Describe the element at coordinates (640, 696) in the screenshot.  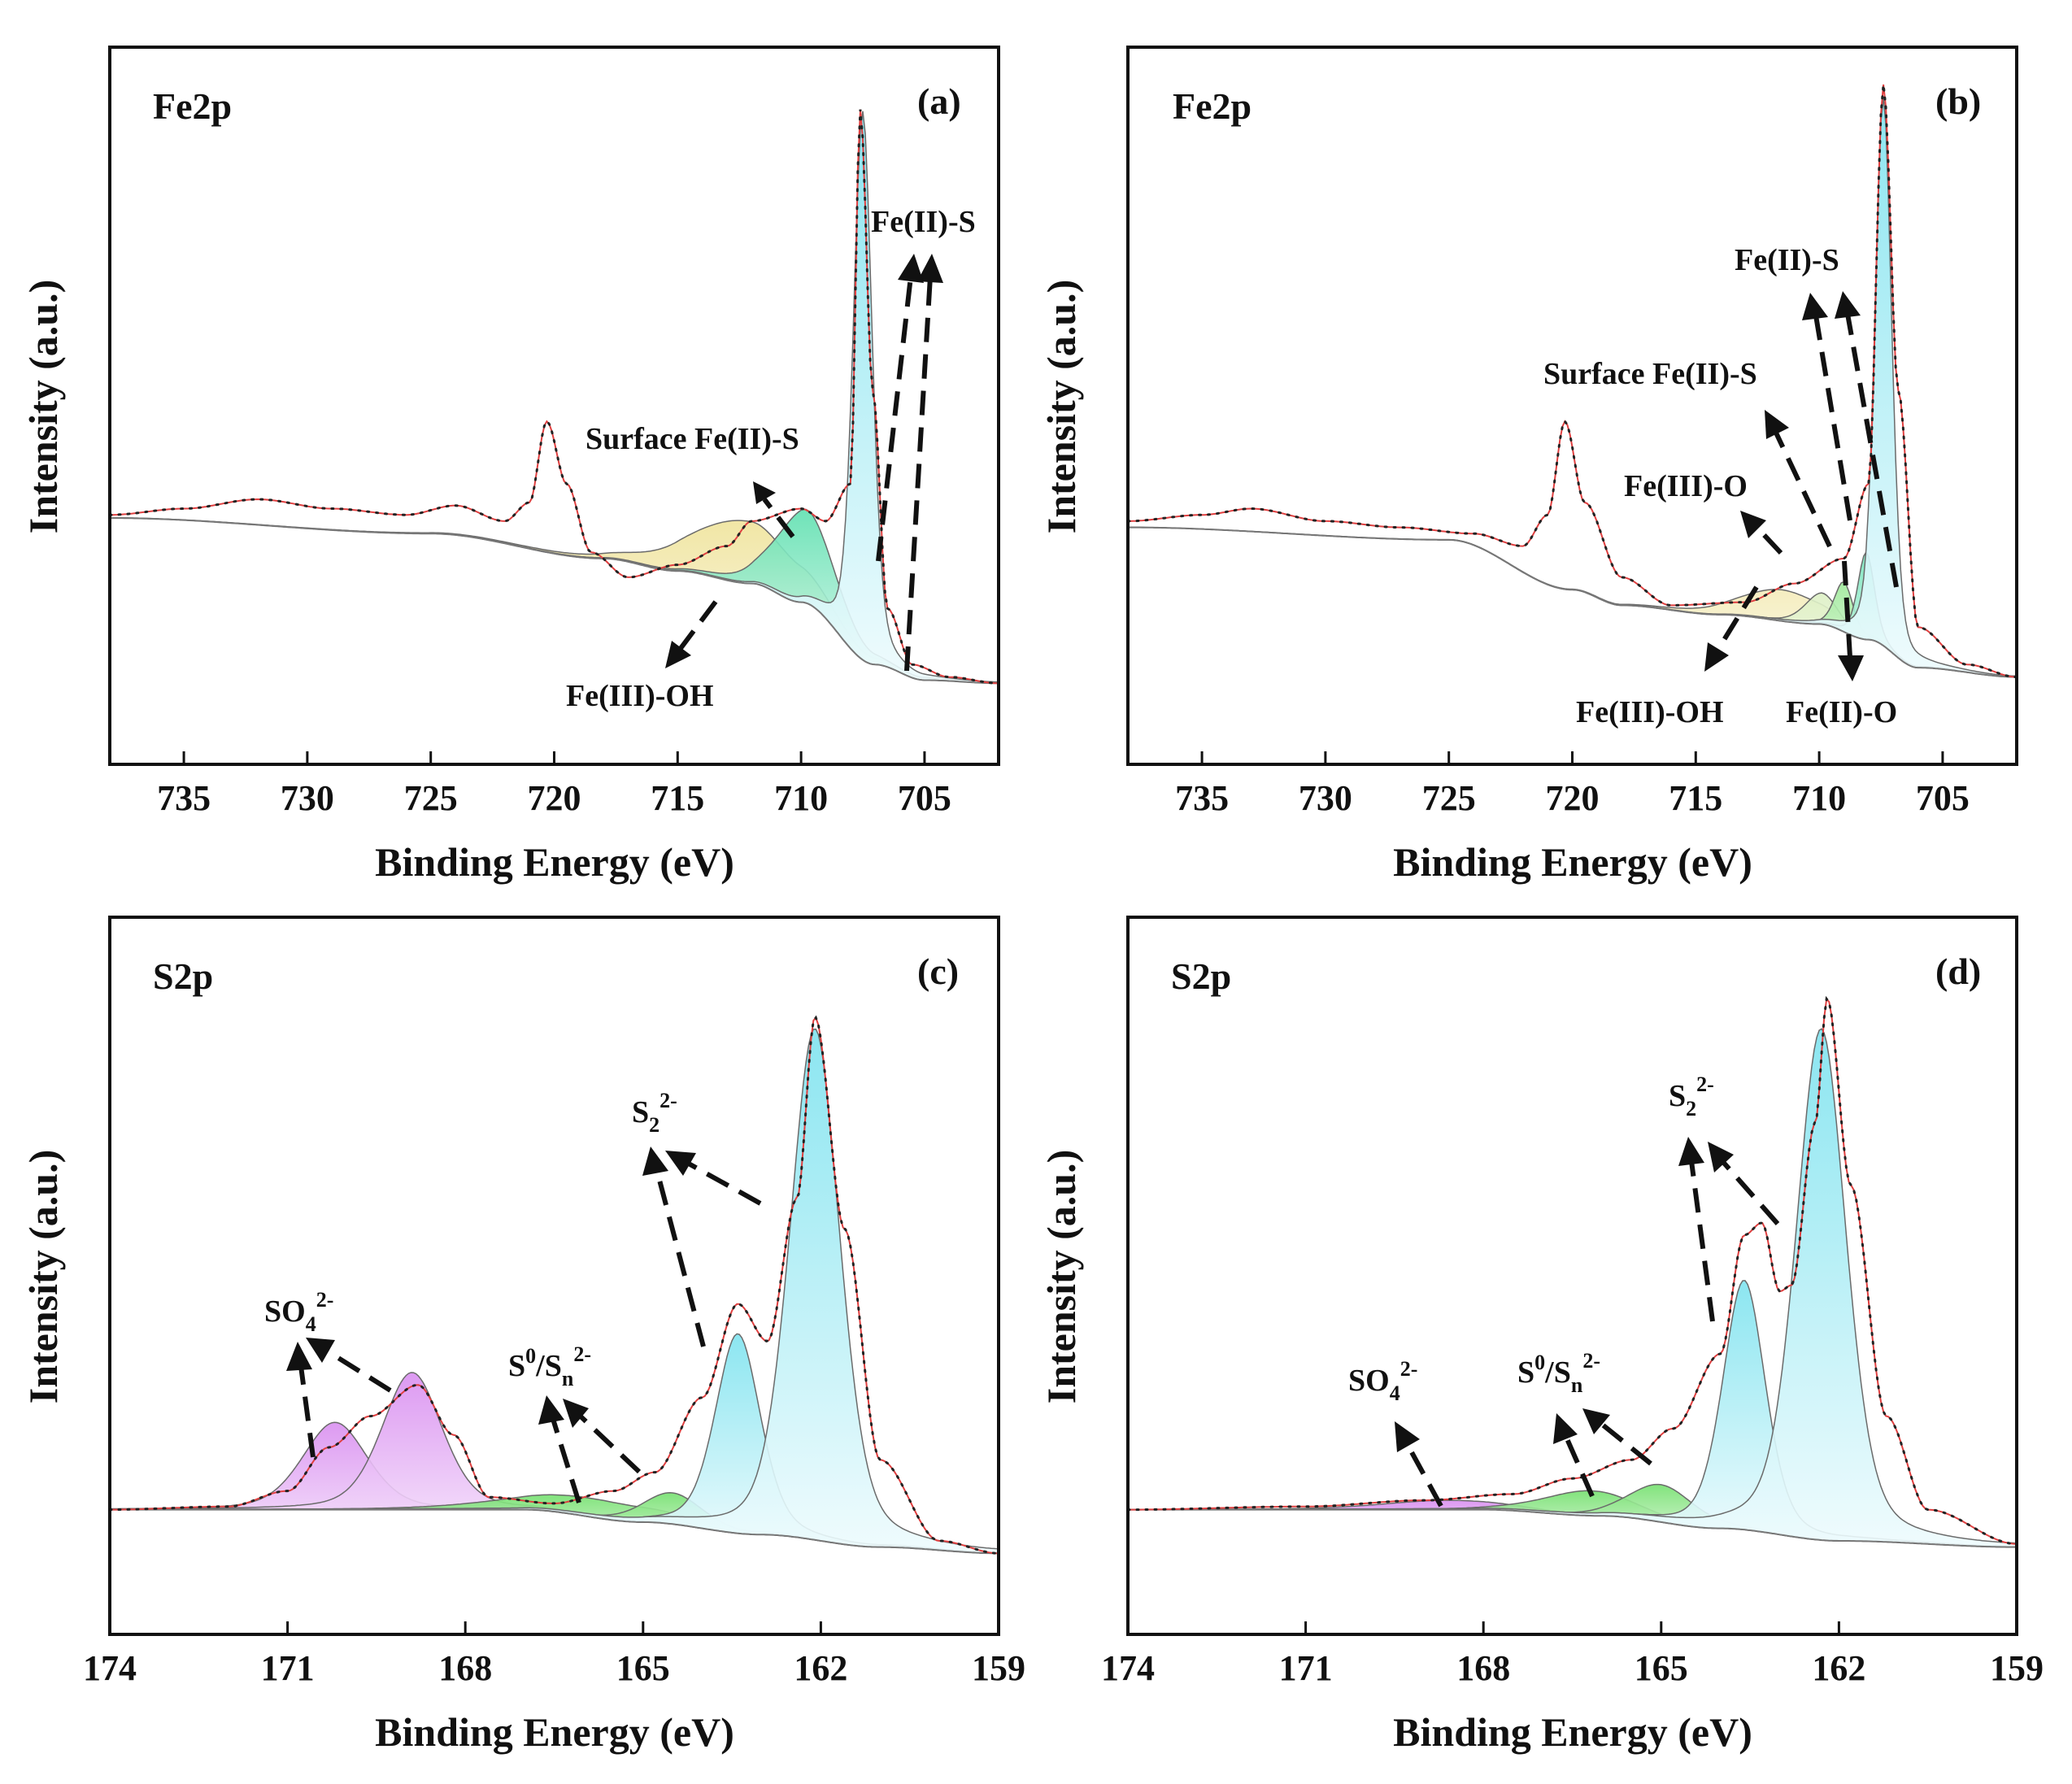
I see `annotation-fe3-oh: Fe(III)-OH` at that location.